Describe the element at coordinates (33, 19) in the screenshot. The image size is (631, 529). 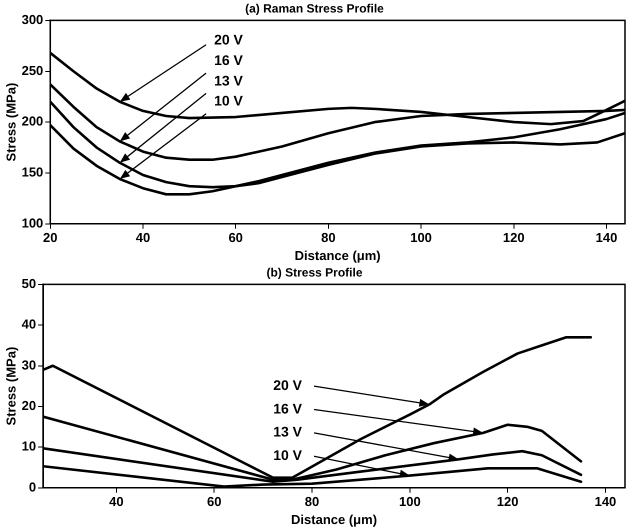
I see `y-tick-label: 300` at that location.